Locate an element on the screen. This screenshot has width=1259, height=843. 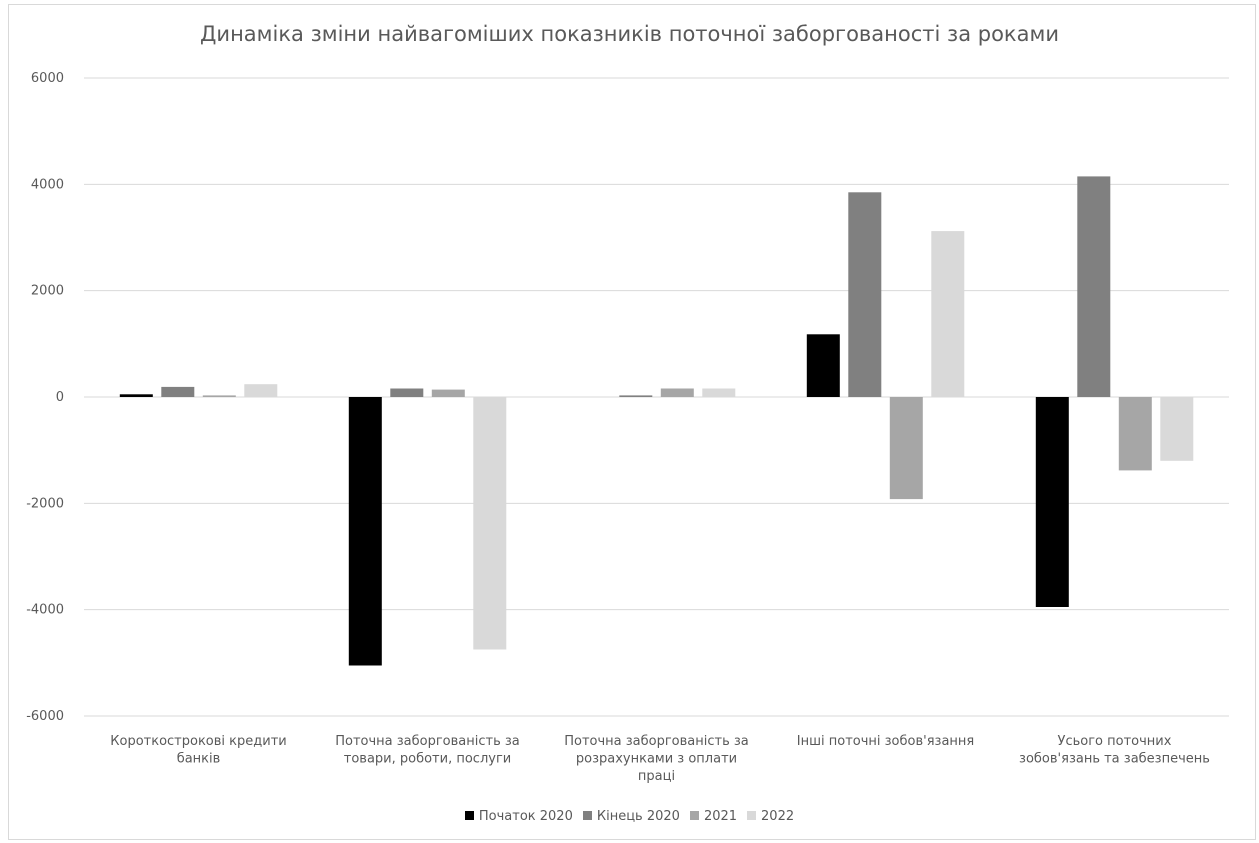
legend-item: 2022 is located at coordinates (770, 816).